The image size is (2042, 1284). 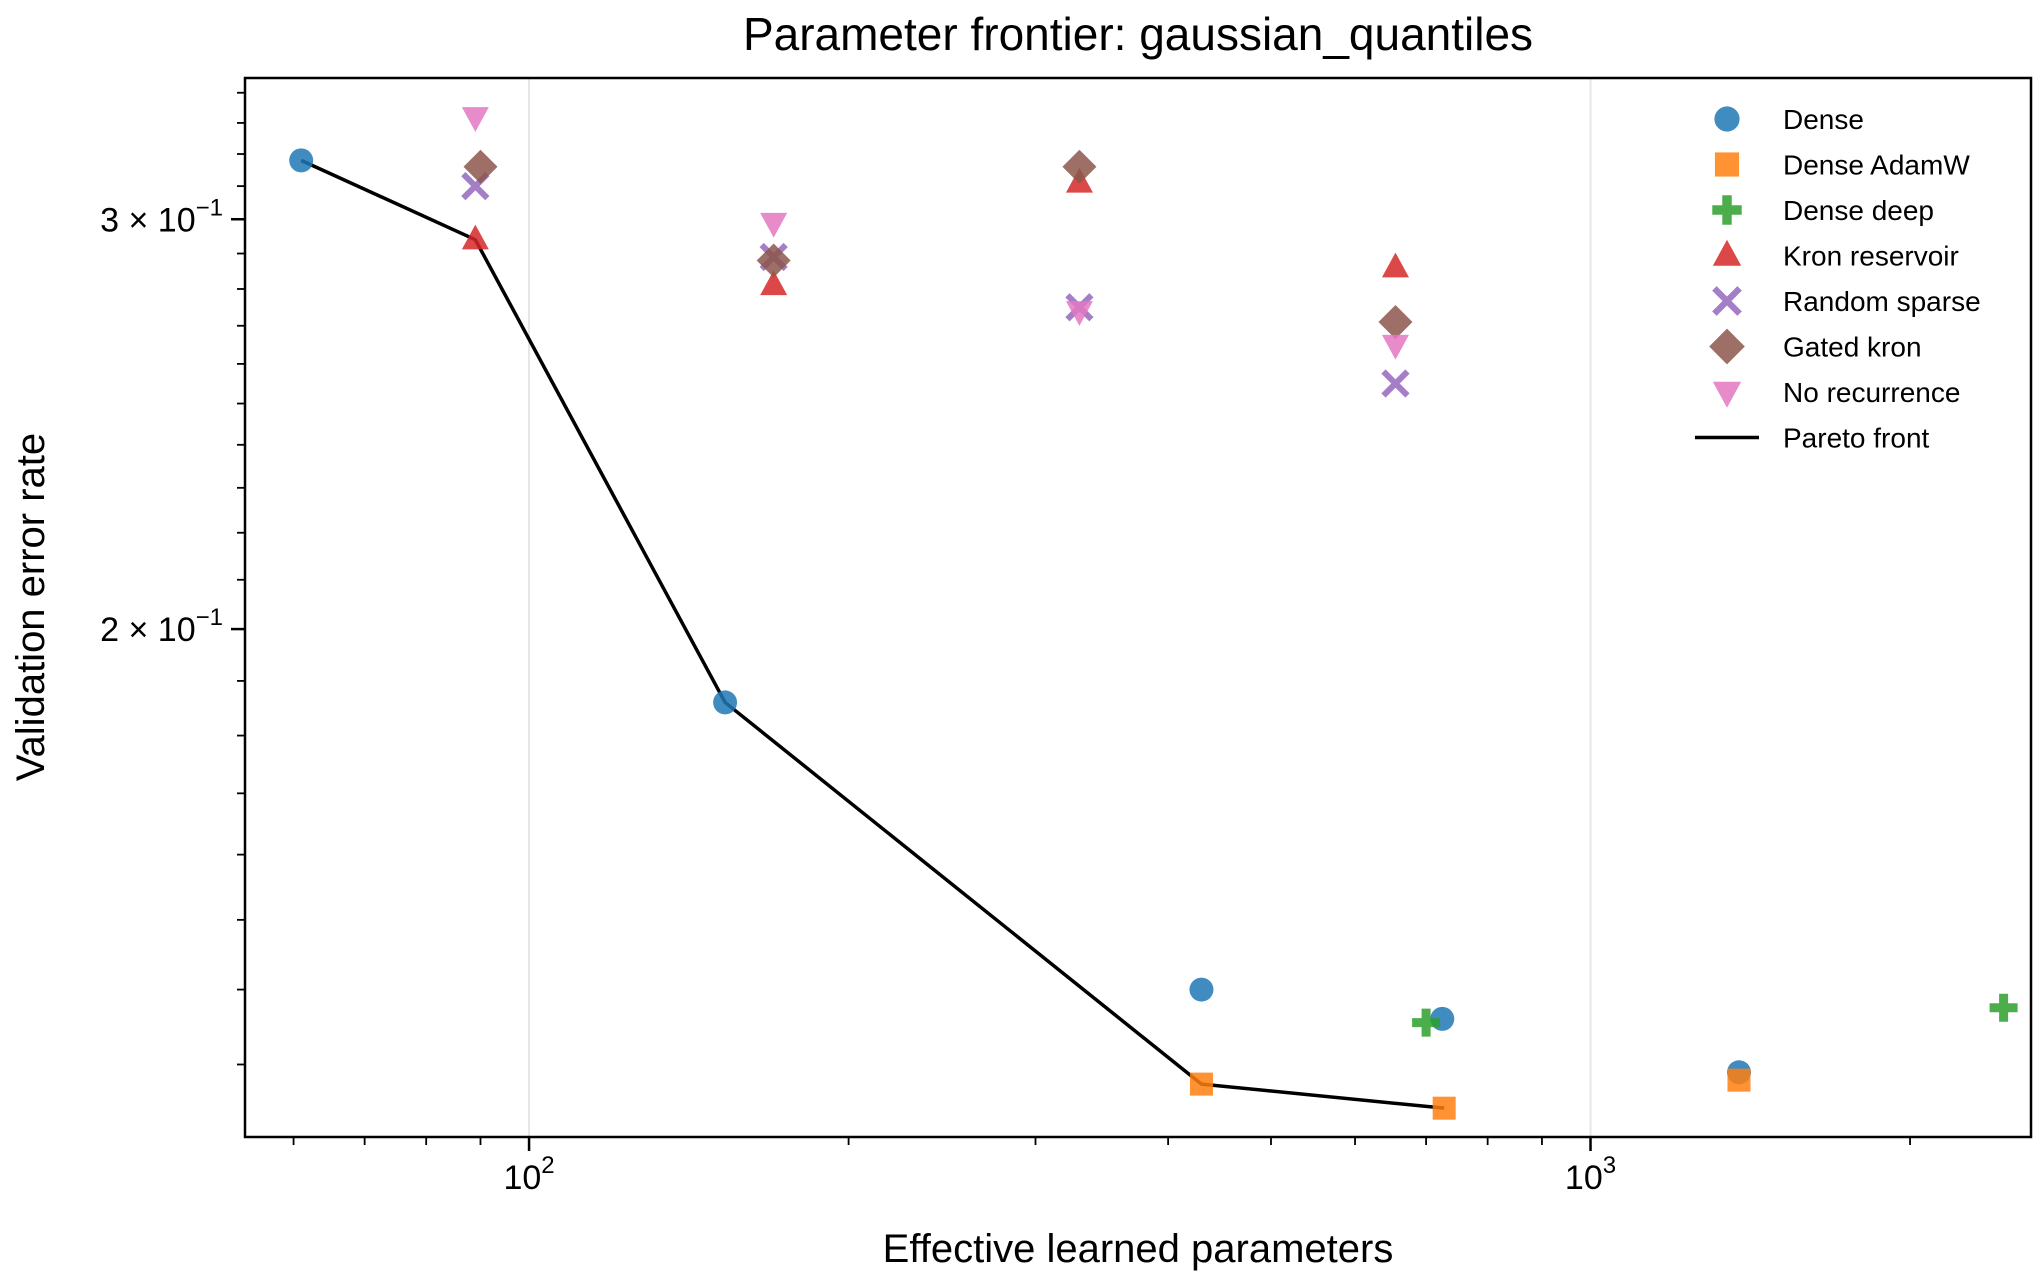 I want to click on y-tick-label: 3 × 10⁻¹, so click(x=161, y=216).